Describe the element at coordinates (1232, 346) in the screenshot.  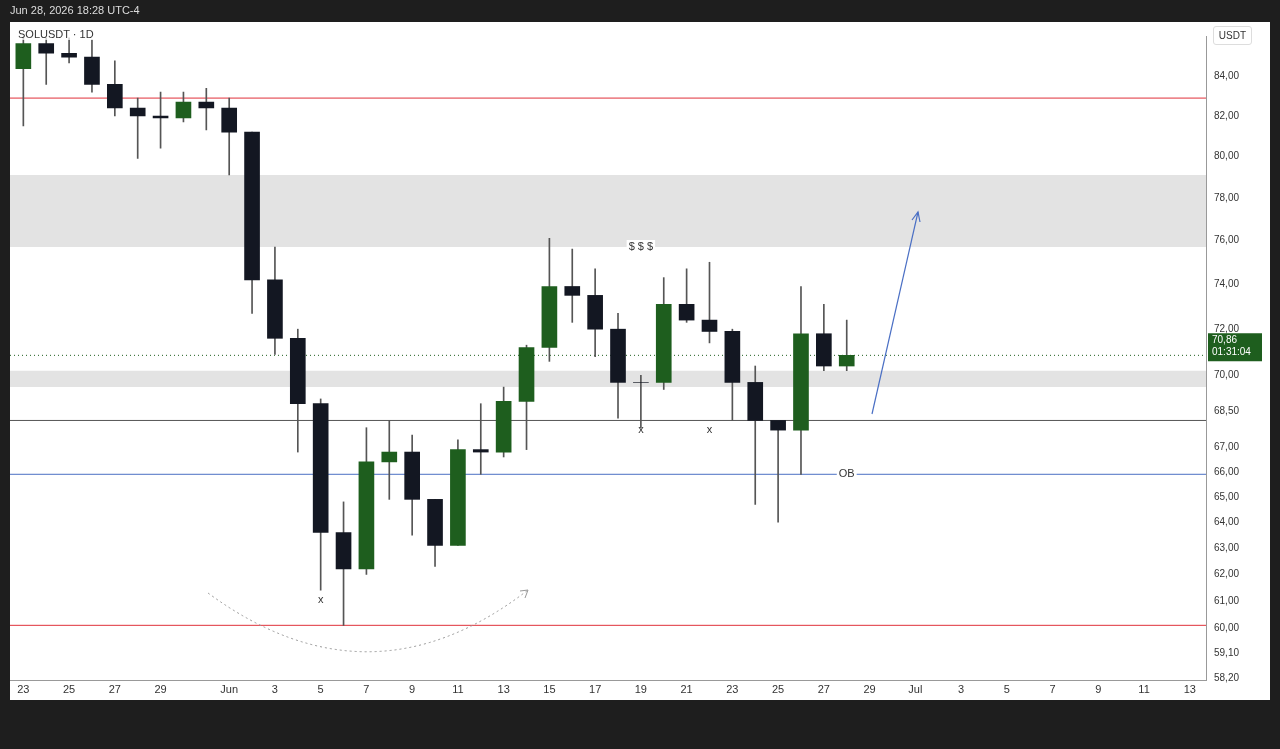
I see `ref-line-label: 70,86 01:31:04` at that location.